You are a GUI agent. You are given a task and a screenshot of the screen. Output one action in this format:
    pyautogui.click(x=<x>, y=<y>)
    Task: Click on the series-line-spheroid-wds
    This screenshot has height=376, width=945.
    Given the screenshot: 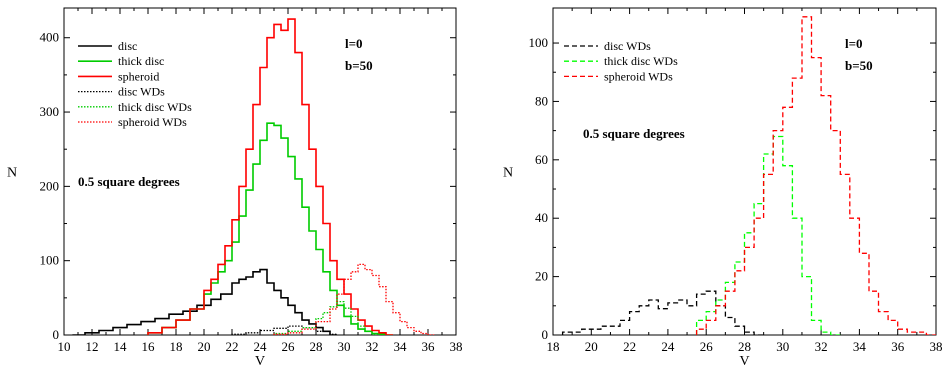 What is the action you would take?
    pyautogui.click(x=354, y=299)
    